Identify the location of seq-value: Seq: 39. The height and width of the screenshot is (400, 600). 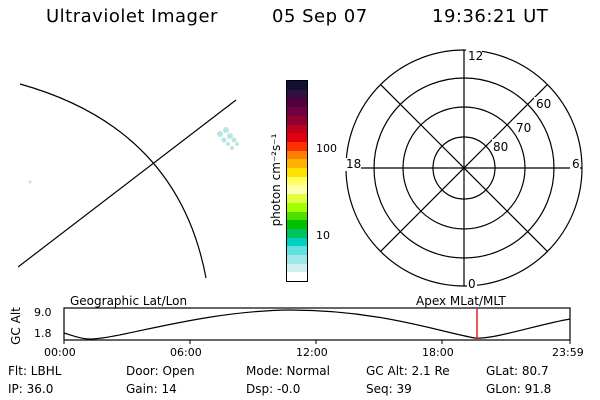
(389, 389).